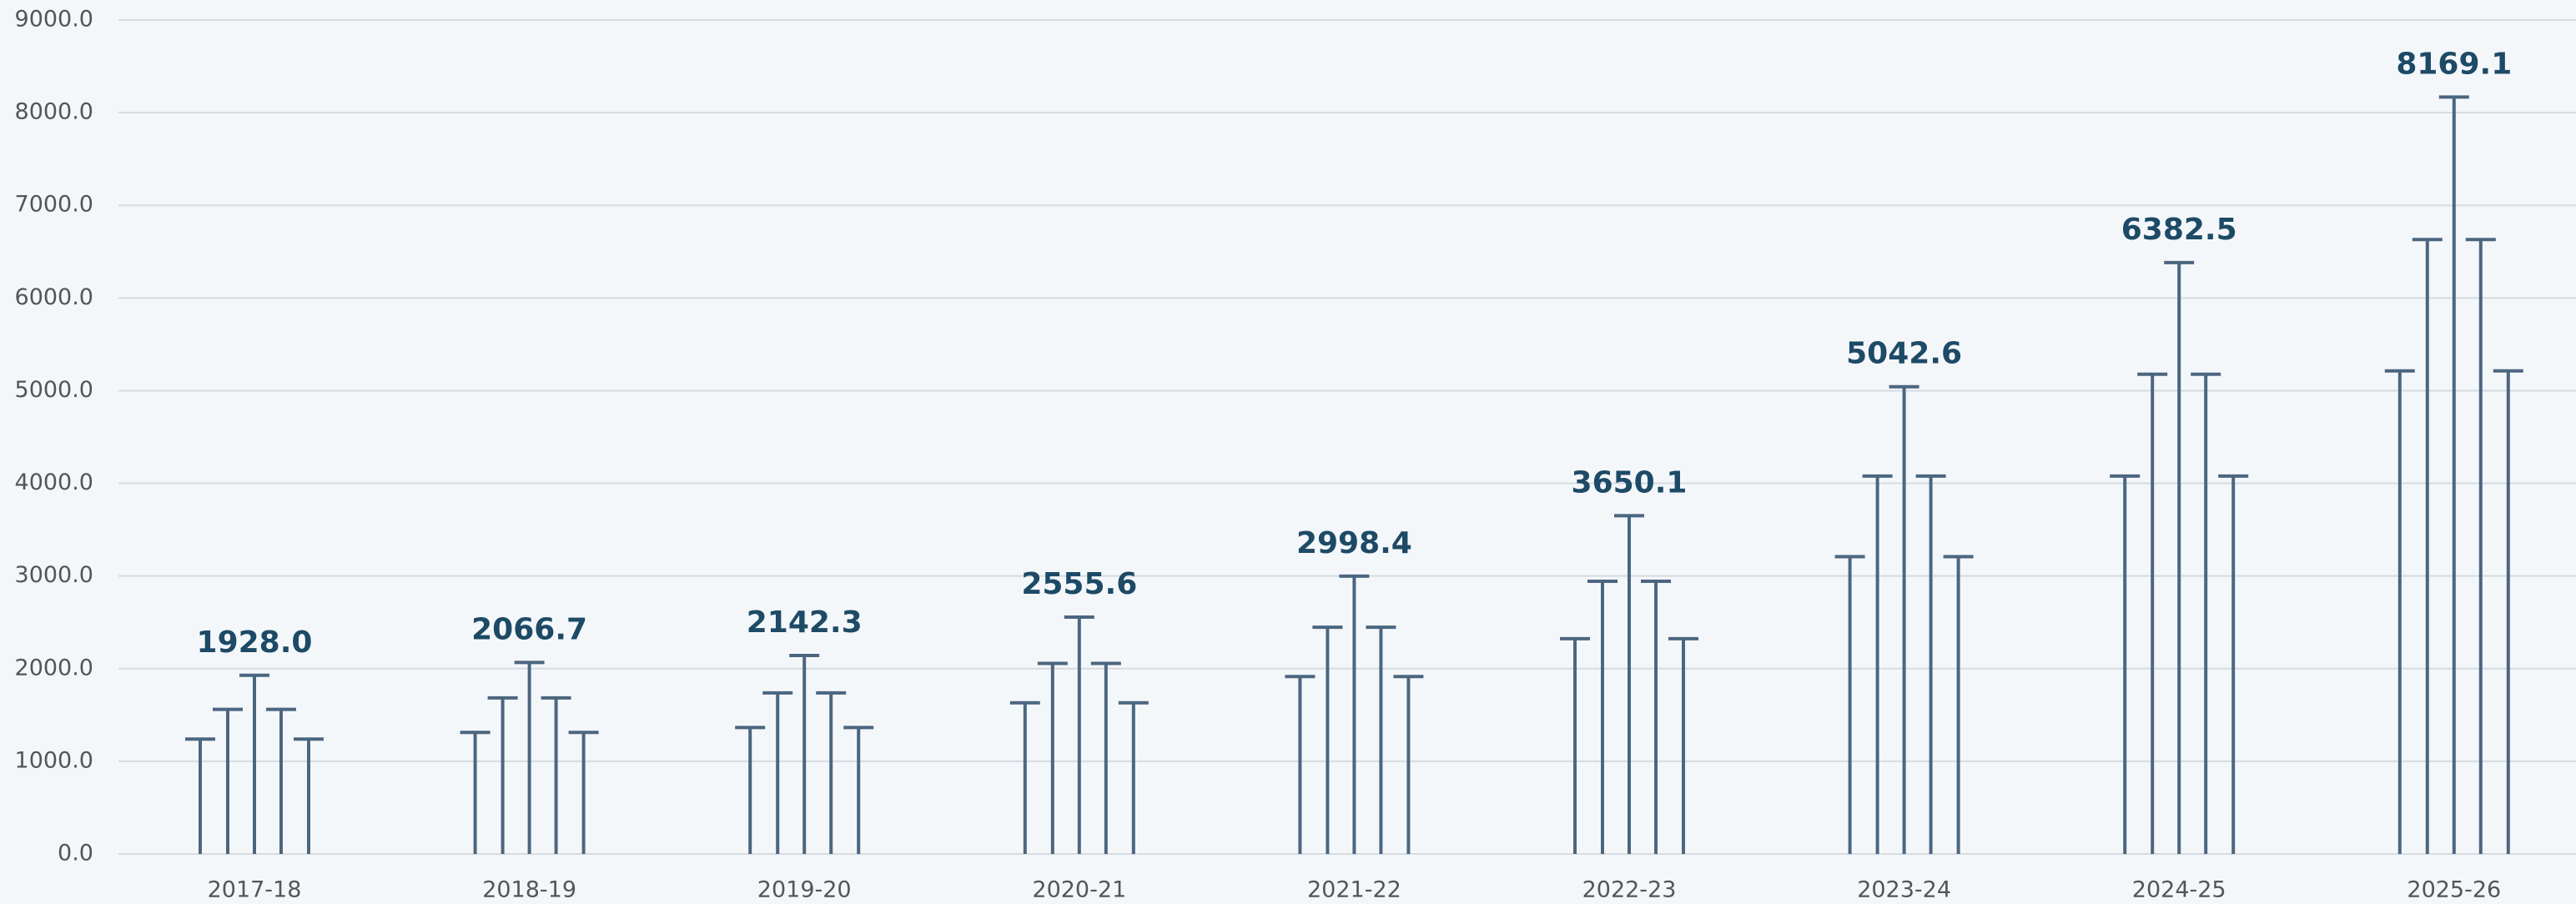  What do you see at coordinates (529, 890) in the screenshot?
I see `x-tick-label: 2018-19` at bounding box center [529, 890].